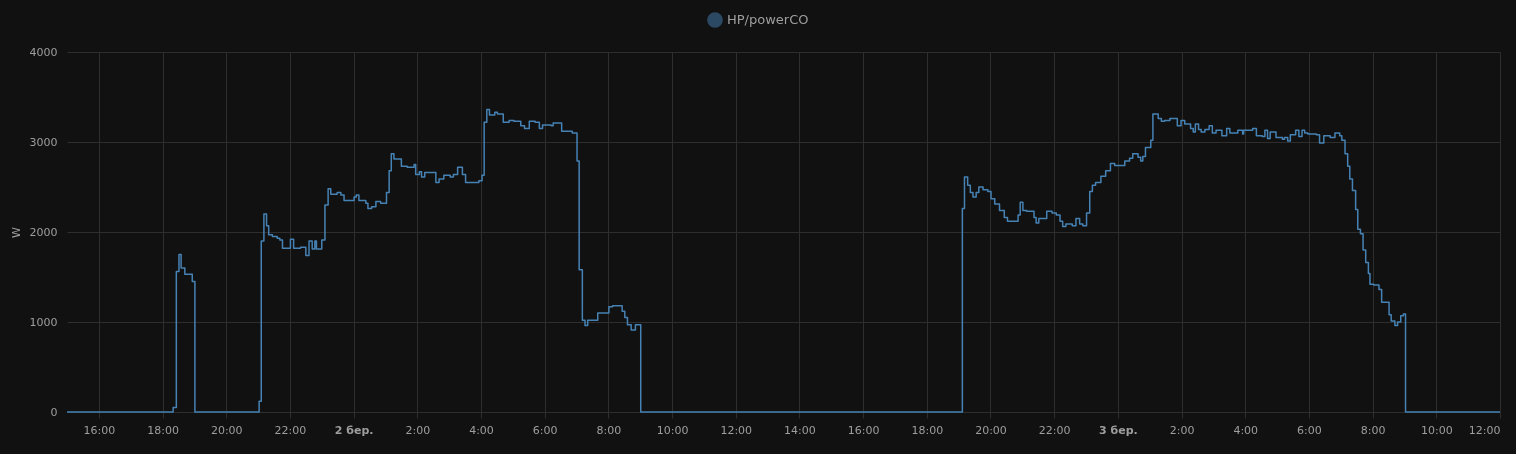 Image resolution: width=1516 pixels, height=454 pixels. I want to click on y-tick-label: 3000, so click(43, 142).